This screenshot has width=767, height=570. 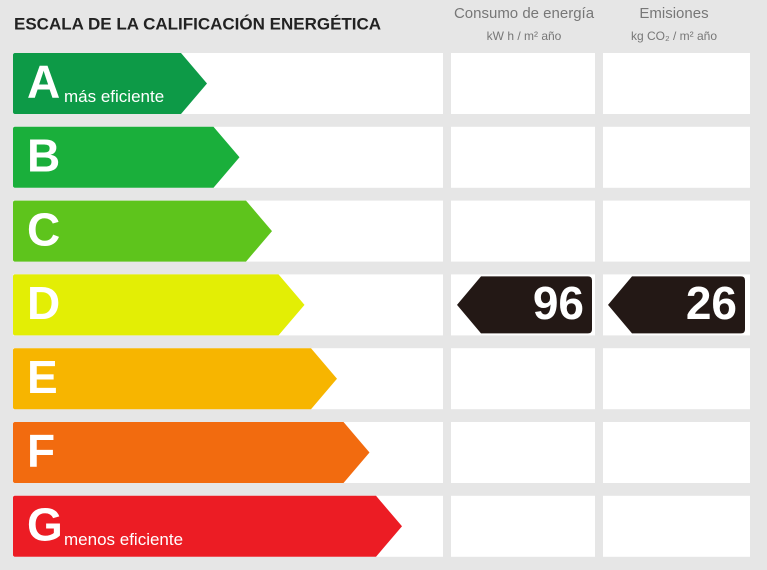 What do you see at coordinates (711, 303) in the screenshot?
I see `value-label: 26` at bounding box center [711, 303].